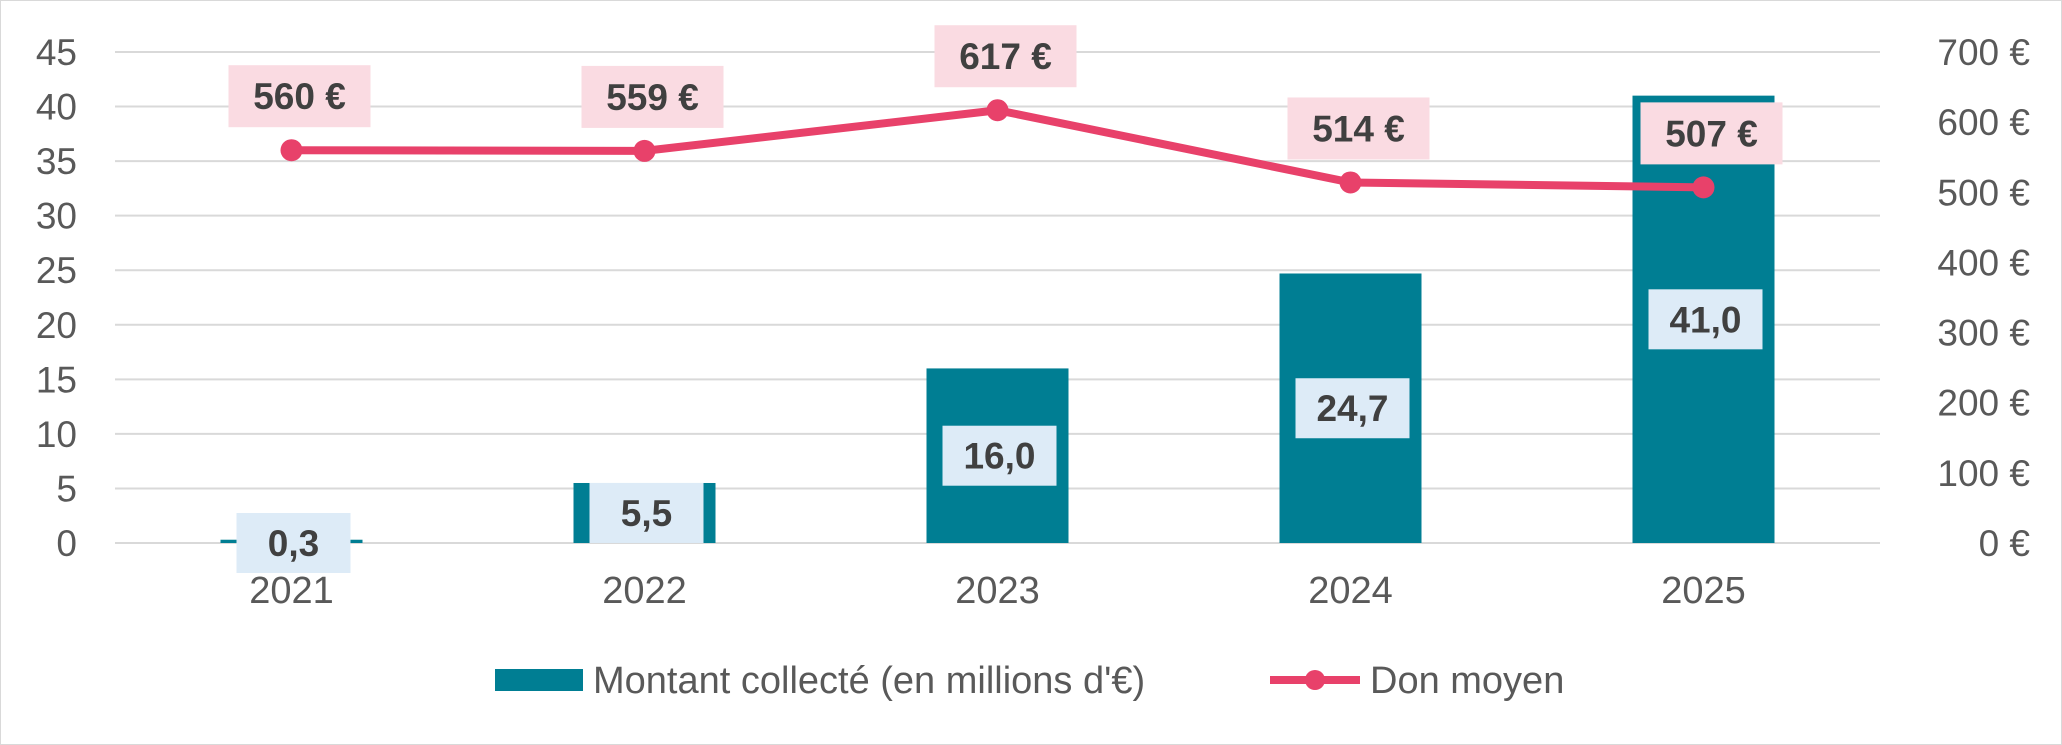 The image size is (2062, 745). I want to click on left-tick-label: 40, so click(56, 107).